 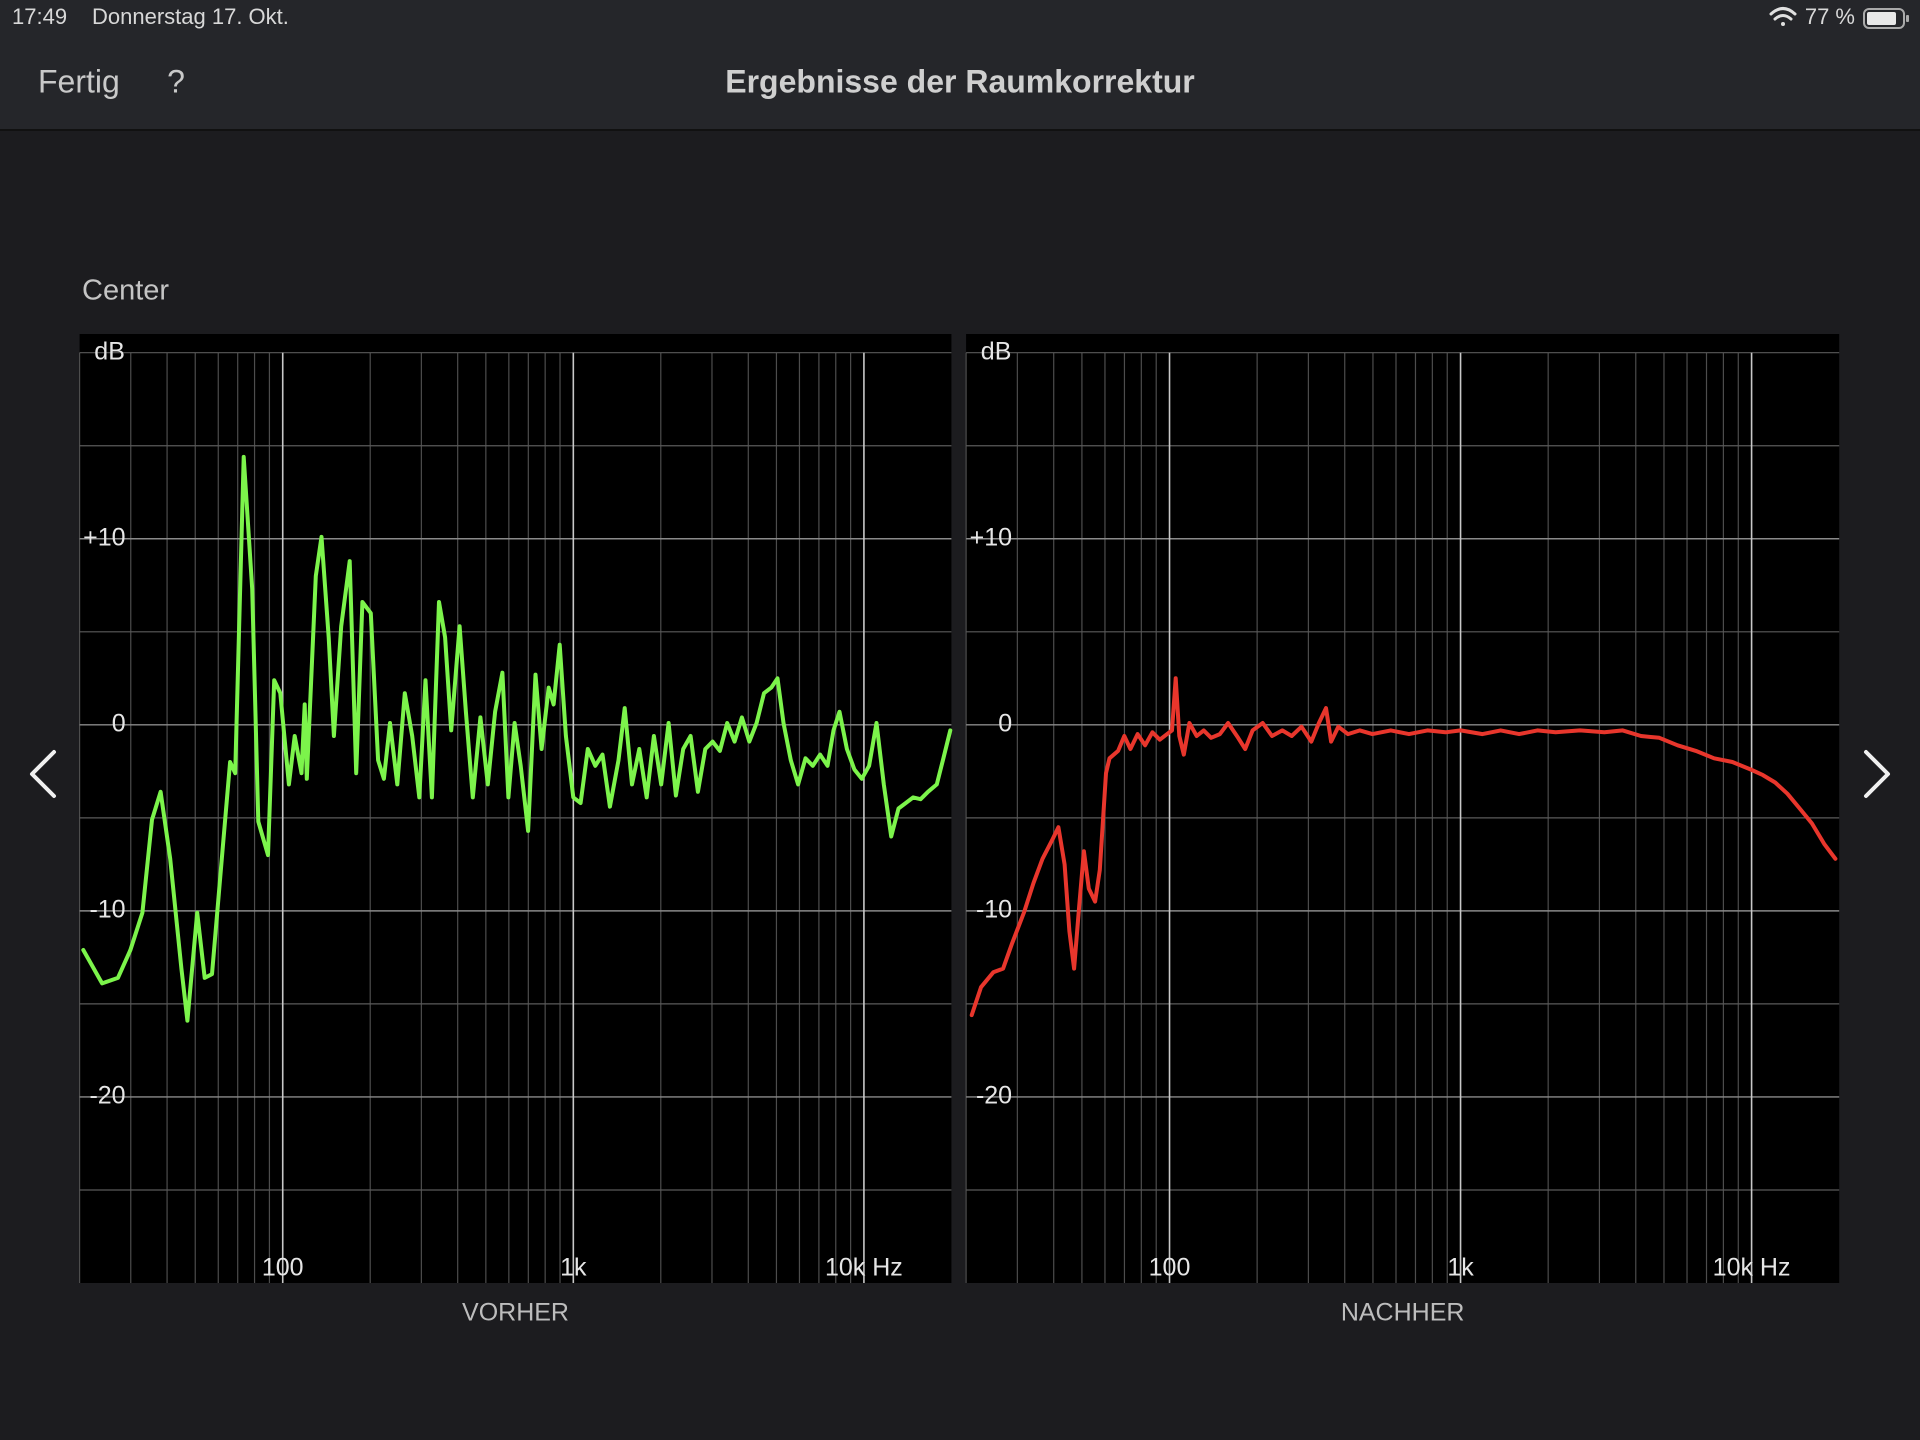 I want to click on section-title: Center, so click(x=125, y=291).